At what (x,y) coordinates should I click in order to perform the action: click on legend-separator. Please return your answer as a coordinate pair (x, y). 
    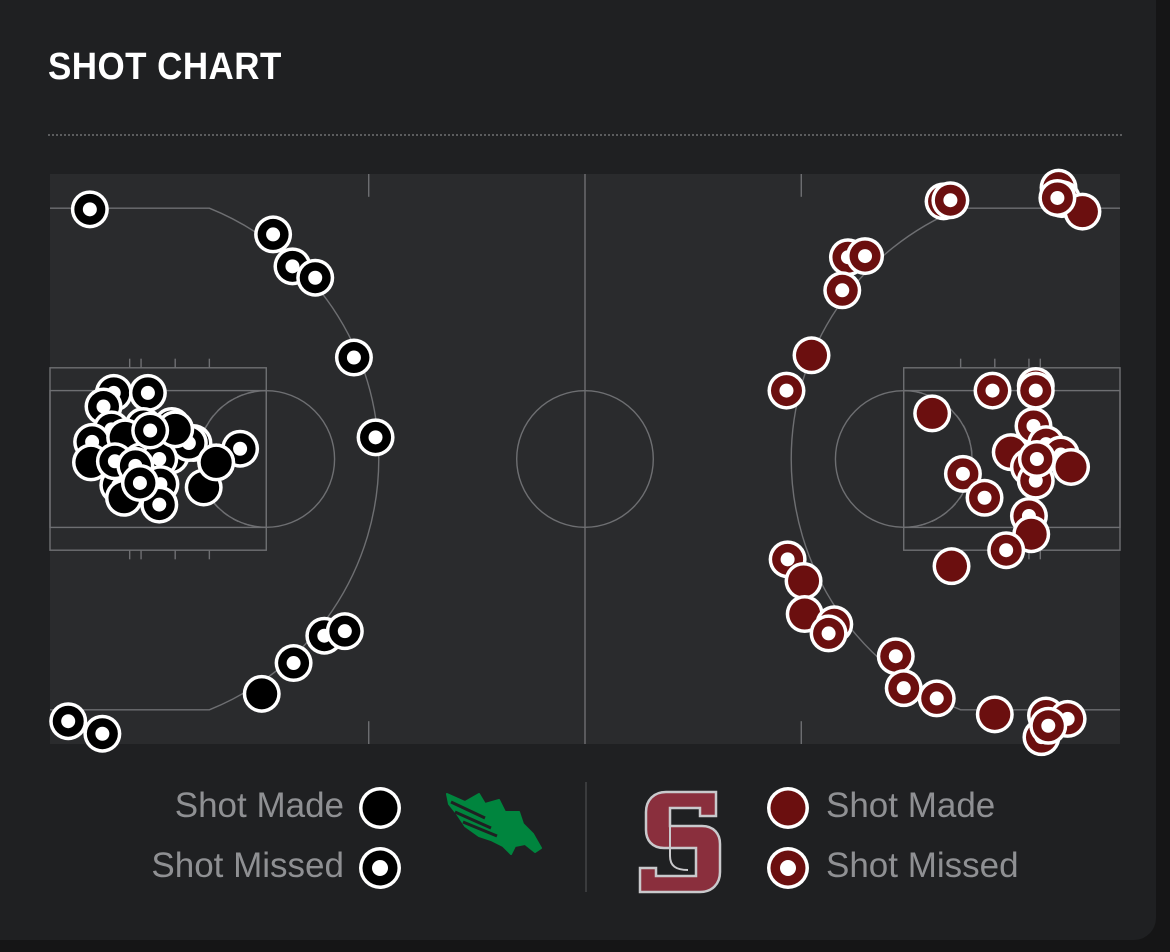
    Looking at the image, I should click on (586, 837).